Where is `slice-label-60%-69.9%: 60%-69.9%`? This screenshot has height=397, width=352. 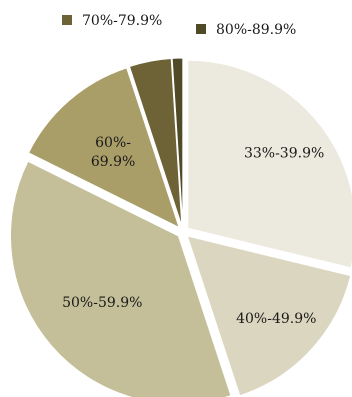
slice-label-60%-69.9%: 60%-69.9% is located at coordinates (113, 152).